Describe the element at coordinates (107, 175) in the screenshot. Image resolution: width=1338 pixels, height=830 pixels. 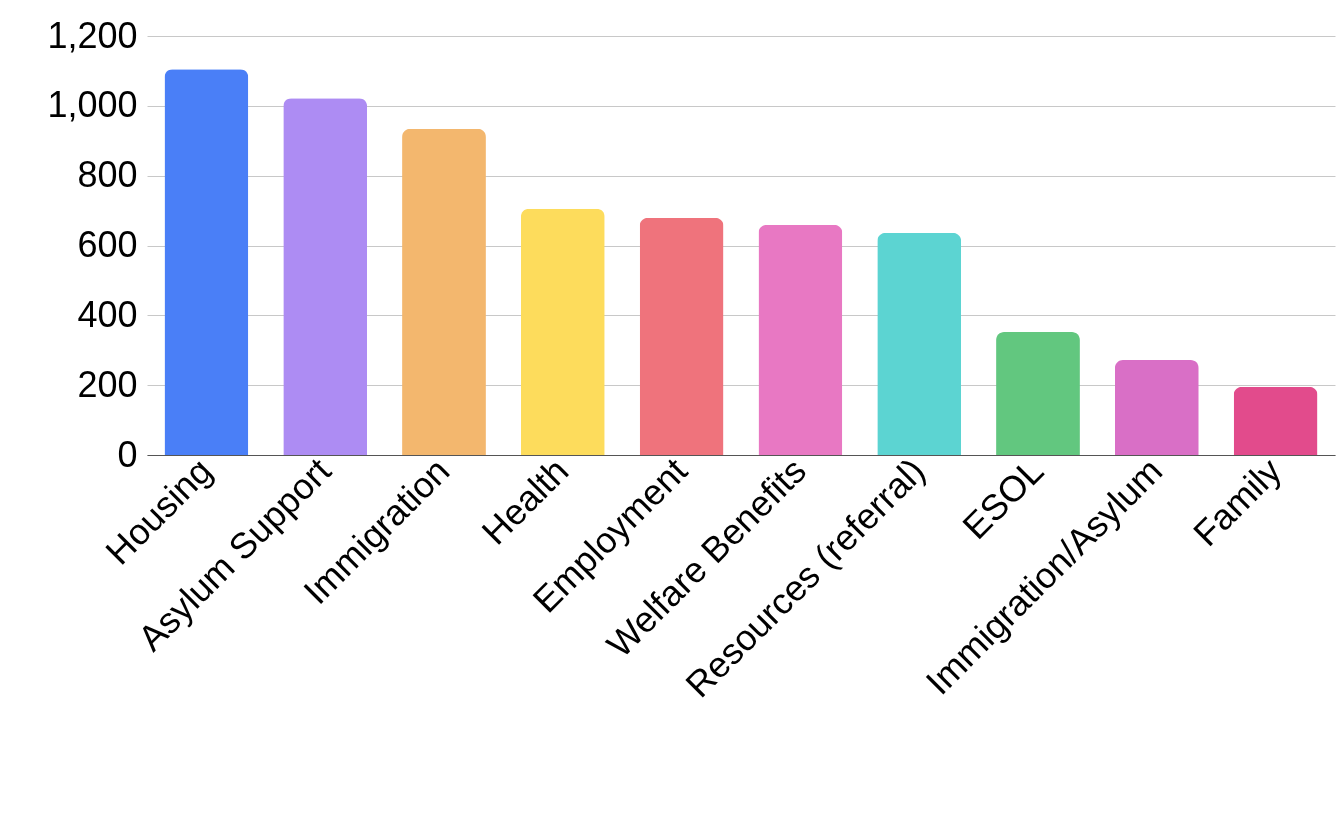
I see `y-tick-label: 800` at that location.